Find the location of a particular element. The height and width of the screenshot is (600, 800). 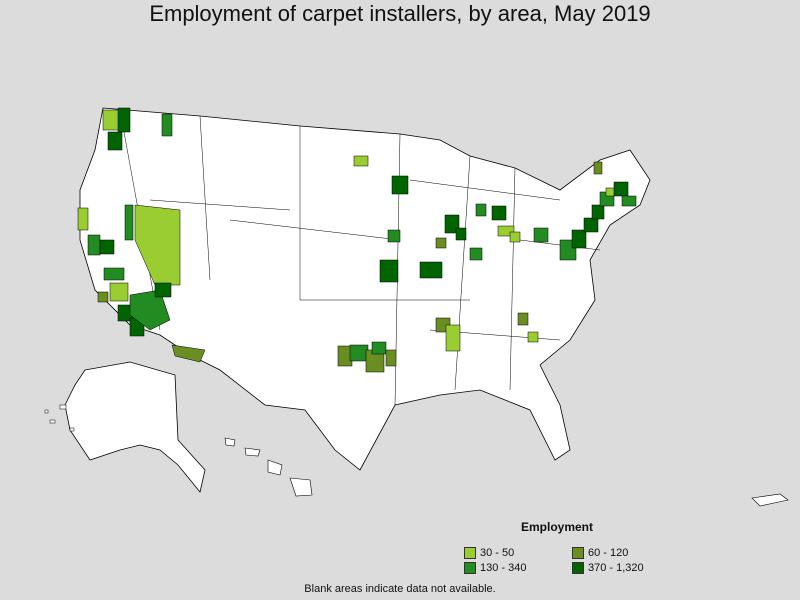

legend-label-4: 370 - 1,320 is located at coordinates (616, 568).